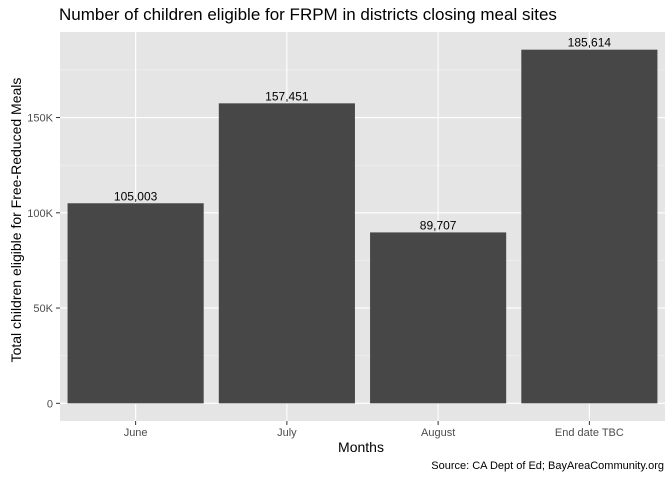  Describe the element at coordinates (135, 303) in the screenshot. I see `bar-june` at that location.